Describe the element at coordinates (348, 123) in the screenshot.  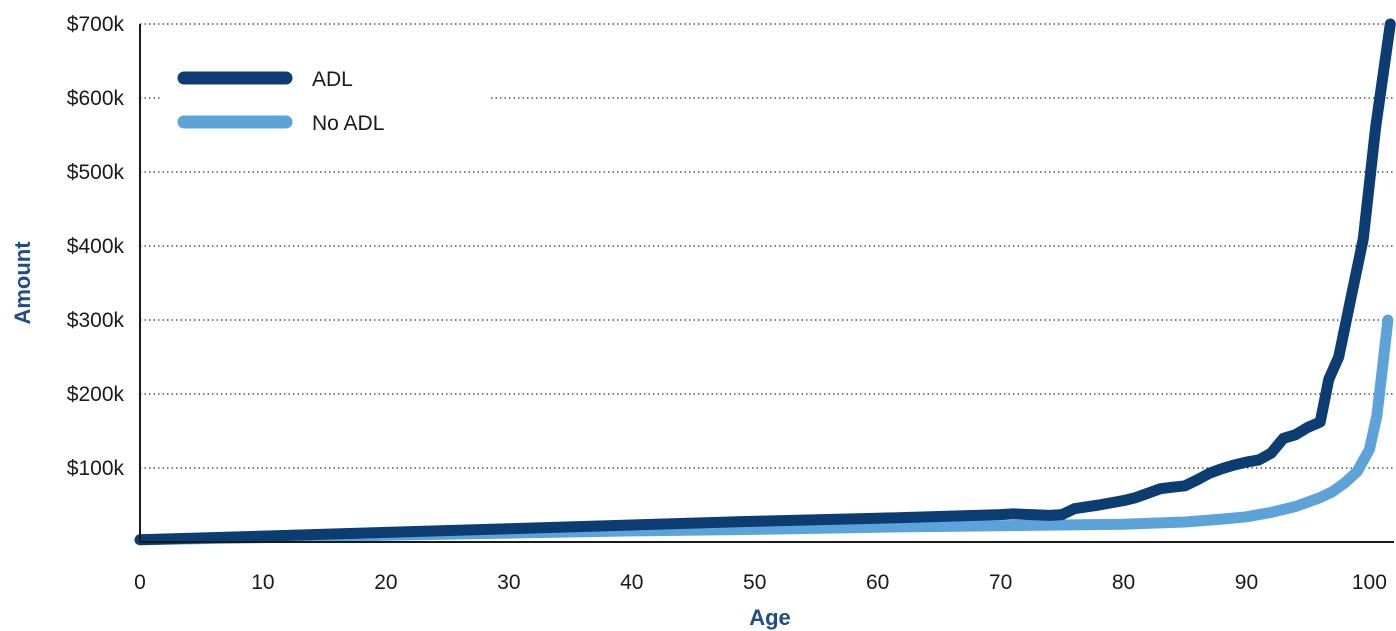
I see `legend-label-no-adl: No ADL` at that location.